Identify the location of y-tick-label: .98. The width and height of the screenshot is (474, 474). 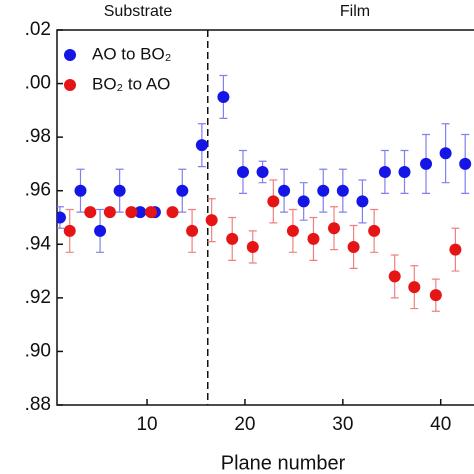
(38, 136).